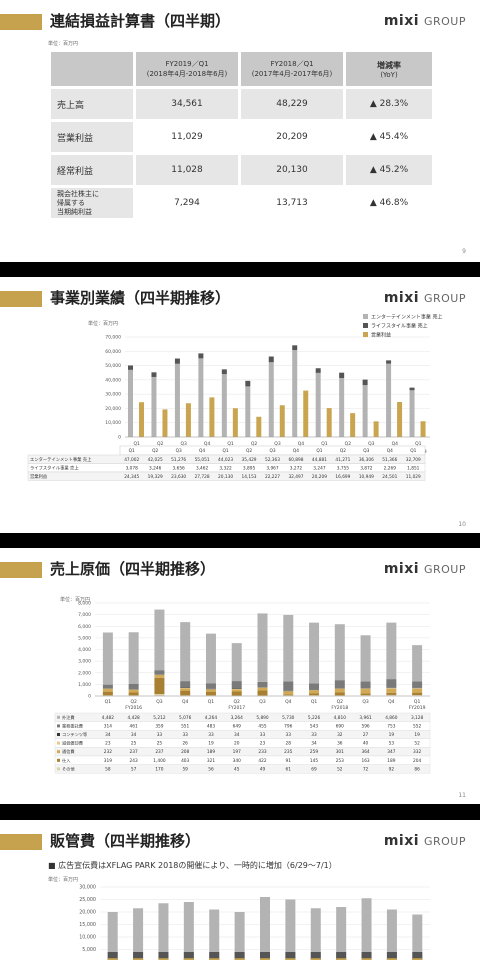 This screenshot has height=960, width=480. What do you see at coordinates (249, 468) in the screenshot?
I see `table-cell: 3,895` at bounding box center [249, 468].